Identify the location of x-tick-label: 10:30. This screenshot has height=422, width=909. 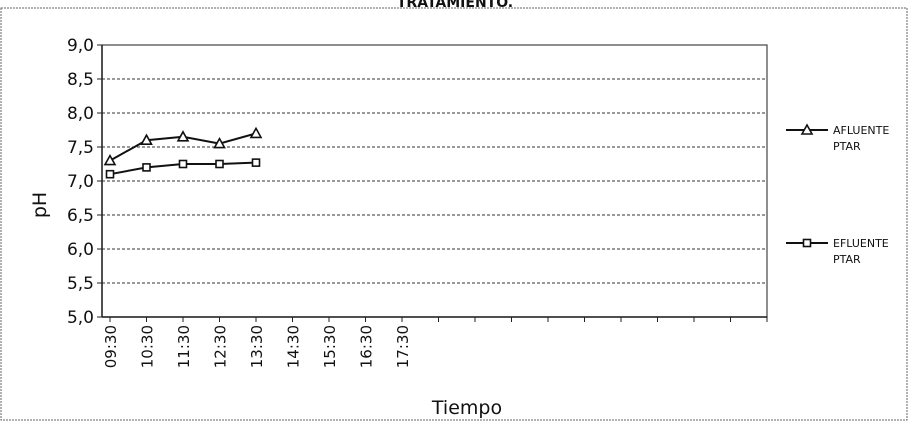
(148, 346).